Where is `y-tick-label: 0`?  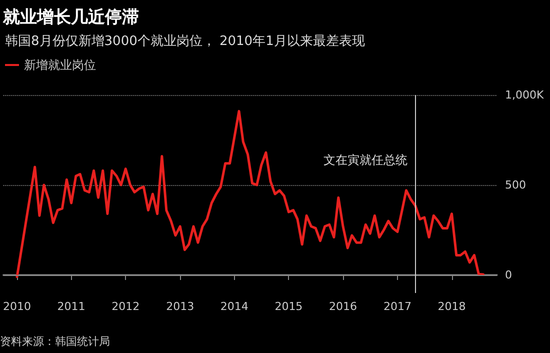 y-tick-label: 0 is located at coordinates (508, 275).